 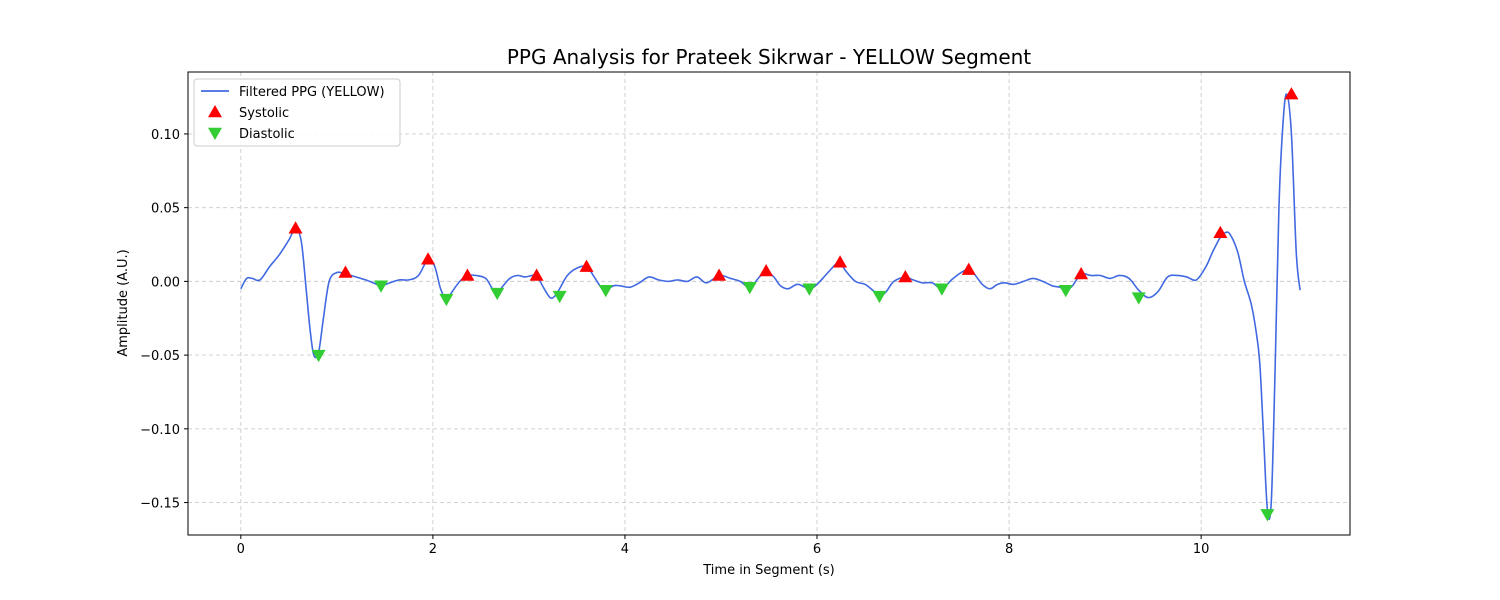 What do you see at coordinates (215, 111) in the screenshot?
I see `legend-systolic-swatch` at bounding box center [215, 111].